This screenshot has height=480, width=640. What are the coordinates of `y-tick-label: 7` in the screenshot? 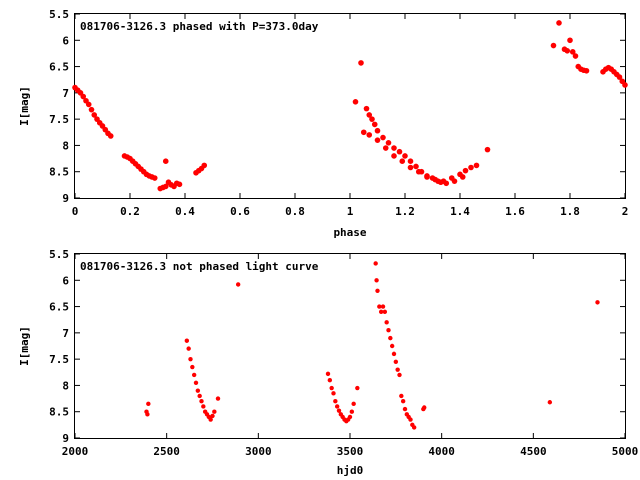 It's located at (65, 333).